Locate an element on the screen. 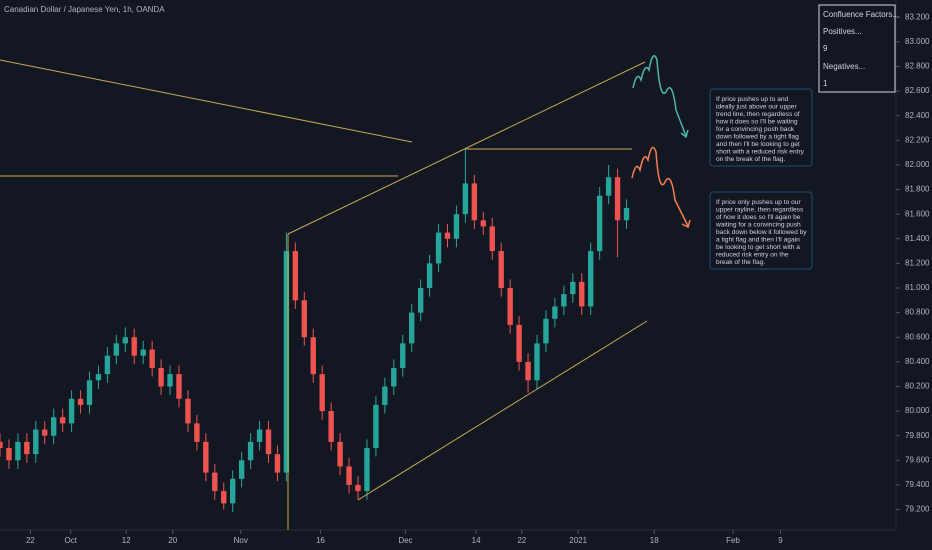 Image resolution: width=932 pixels, height=550 pixels. y-tick-label: 79.400 is located at coordinates (917, 484).